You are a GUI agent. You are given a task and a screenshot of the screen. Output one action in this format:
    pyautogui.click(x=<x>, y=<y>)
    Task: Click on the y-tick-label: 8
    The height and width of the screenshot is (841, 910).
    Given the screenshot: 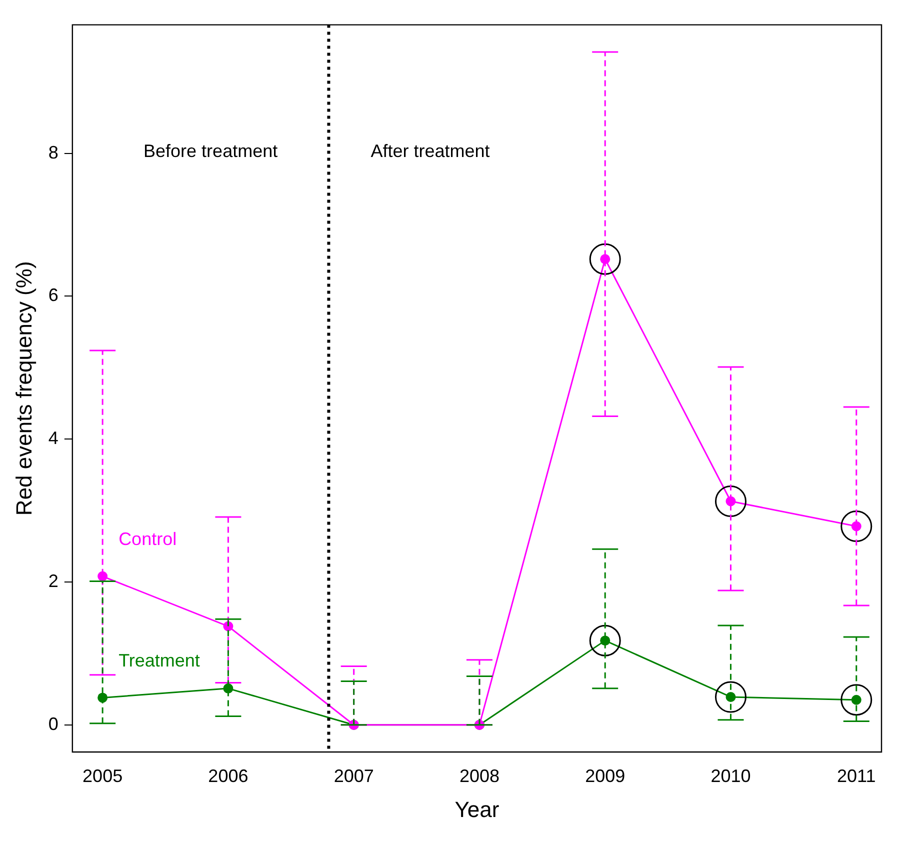 What is the action you would take?
    pyautogui.click(x=53, y=152)
    